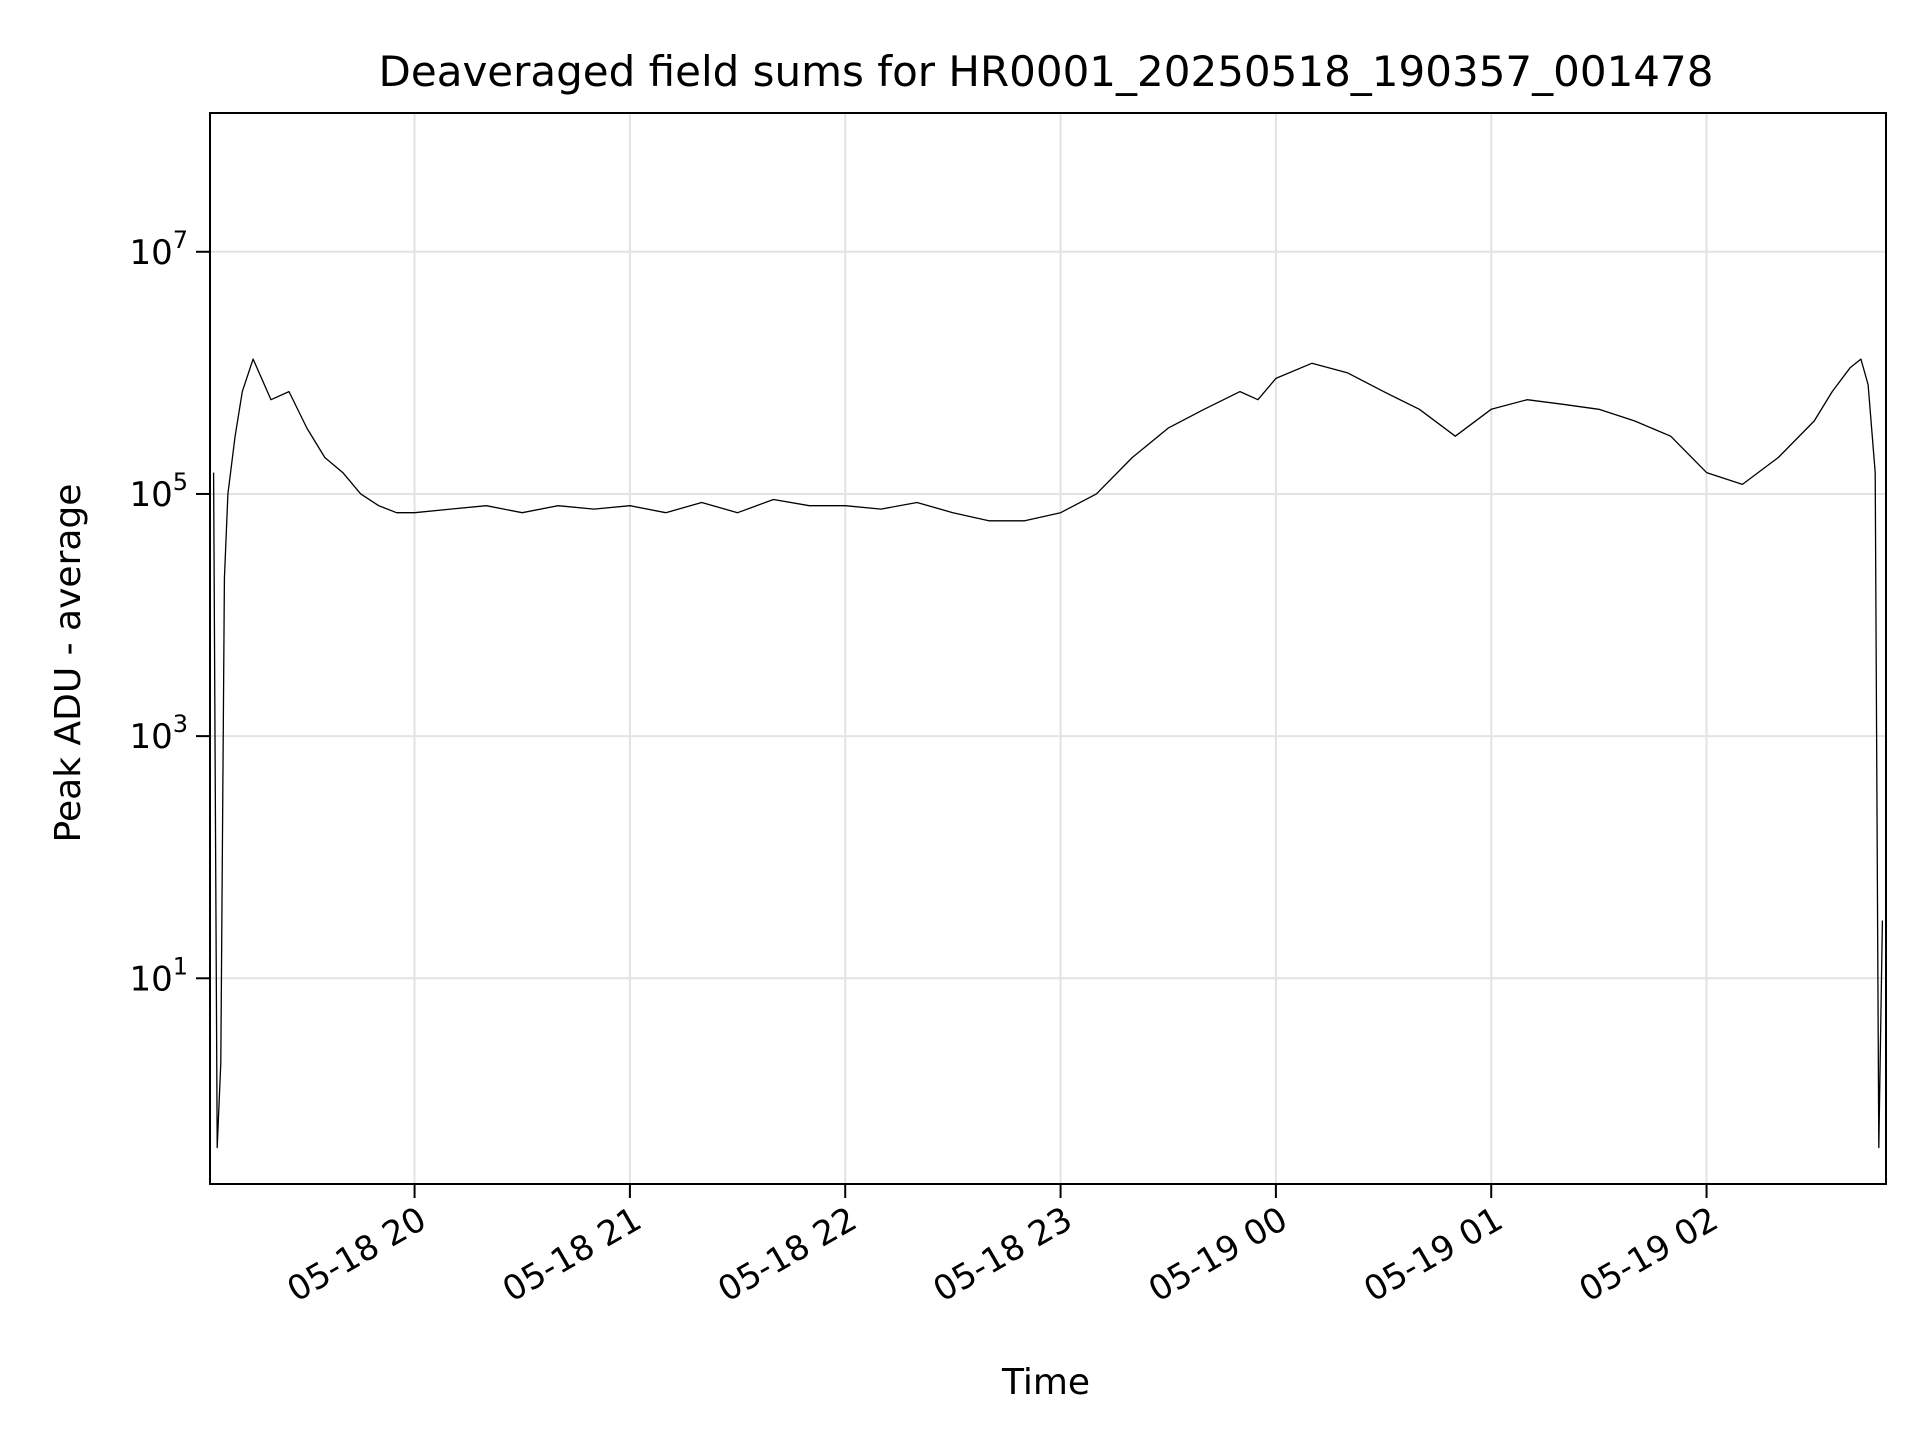 This screenshot has height=1440, width=1920. What do you see at coordinates (158, 249) in the screenshot?
I see `y-tick-label: 107` at bounding box center [158, 249].